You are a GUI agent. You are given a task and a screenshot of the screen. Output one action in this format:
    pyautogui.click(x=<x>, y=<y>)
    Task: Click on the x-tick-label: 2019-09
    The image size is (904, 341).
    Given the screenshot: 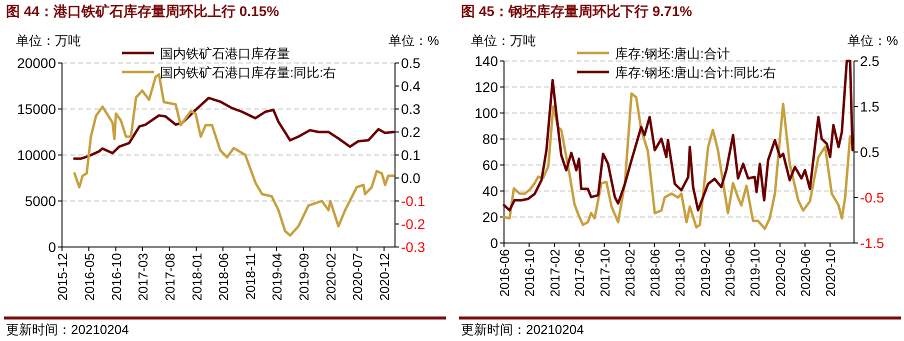 What is the action you would take?
    pyautogui.click(x=304, y=277)
    